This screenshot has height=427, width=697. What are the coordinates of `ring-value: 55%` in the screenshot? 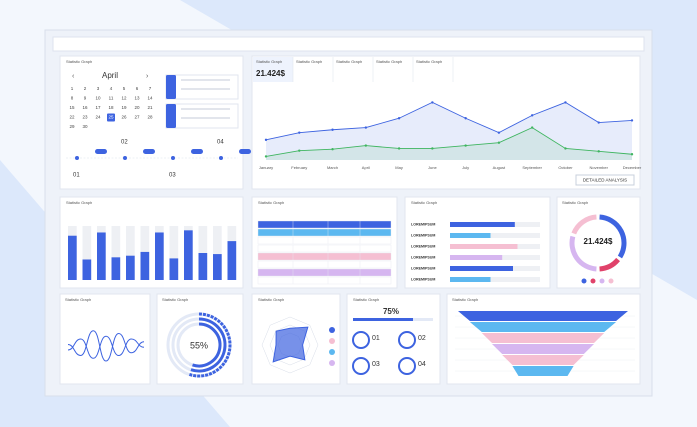 It's located at (199, 345).